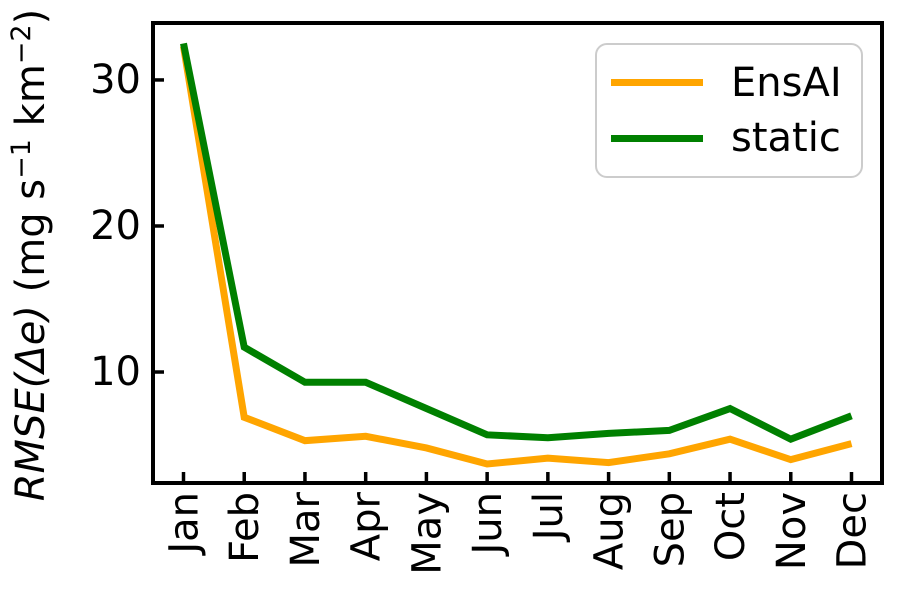 The image size is (900, 600). I want to click on x-tick-label-may: May, so click(427, 533).